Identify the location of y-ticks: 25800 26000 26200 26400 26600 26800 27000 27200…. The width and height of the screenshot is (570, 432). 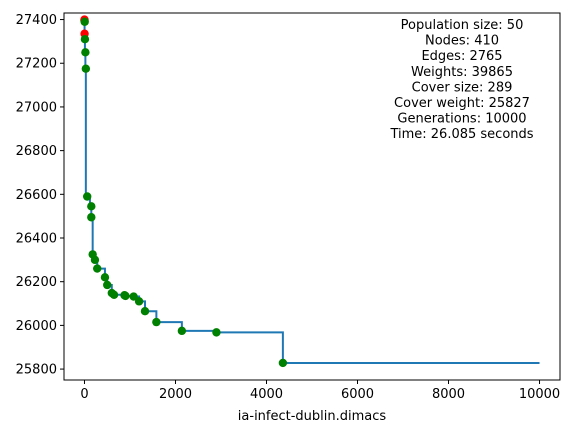
(40, 195).